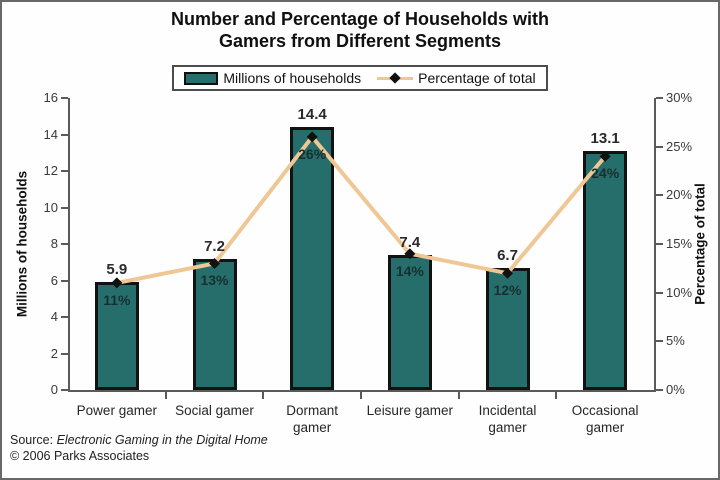 This screenshot has height=480, width=720. I want to click on right-axis-tick-label: 5%, so click(675, 341).